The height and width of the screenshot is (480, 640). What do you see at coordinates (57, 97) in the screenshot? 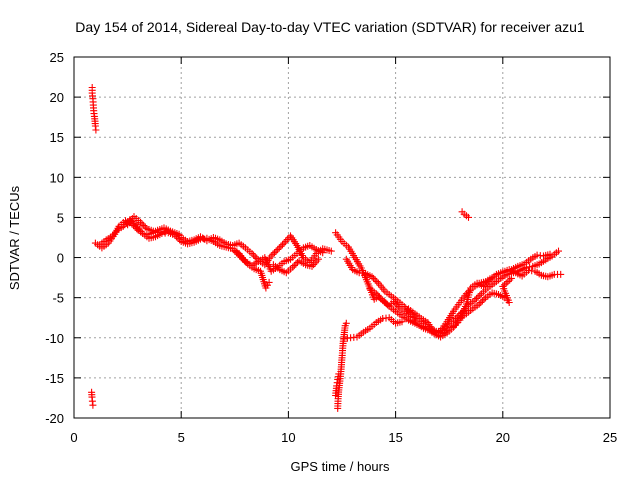
I see `y-tick-label: 20` at bounding box center [57, 97].